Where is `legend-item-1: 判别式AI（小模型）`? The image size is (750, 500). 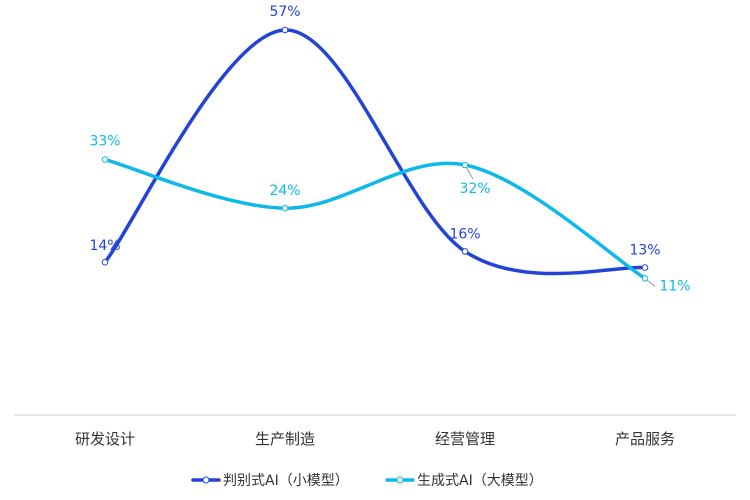 legend-item-1: 判别式AI（小模型） is located at coordinates (270, 481).